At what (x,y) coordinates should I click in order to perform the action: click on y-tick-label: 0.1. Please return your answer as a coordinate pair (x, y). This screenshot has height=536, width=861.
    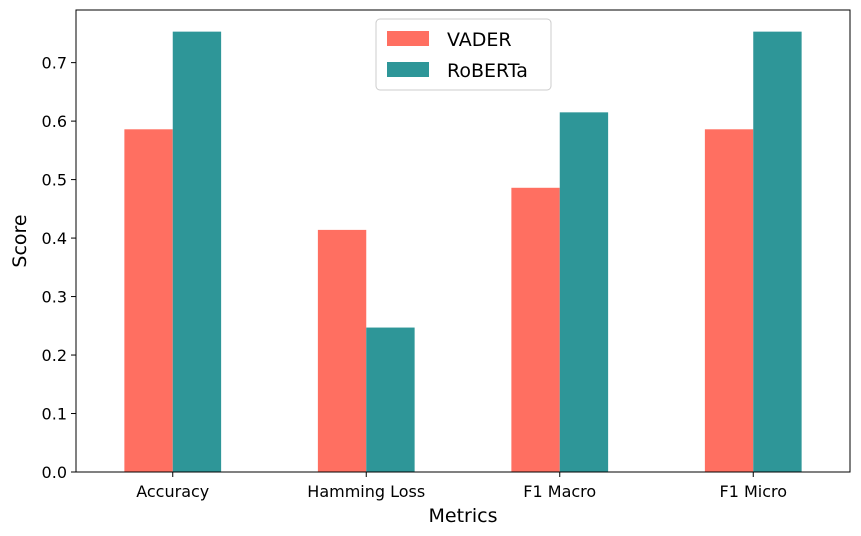
    Looking at the image, I should click on (54, 414).